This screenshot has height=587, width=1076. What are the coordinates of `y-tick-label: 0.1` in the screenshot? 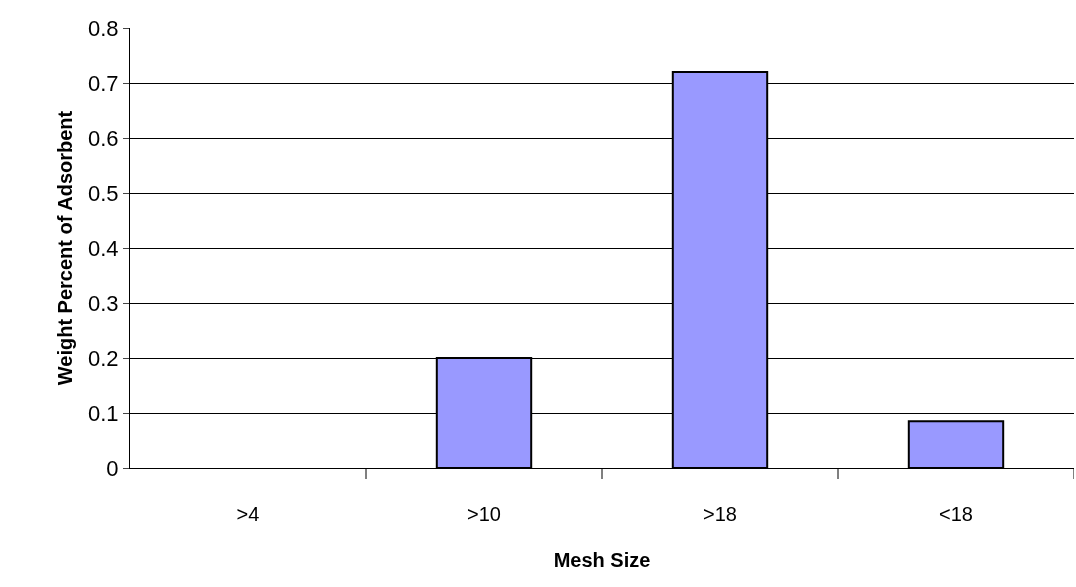 It's located at (103, 413).